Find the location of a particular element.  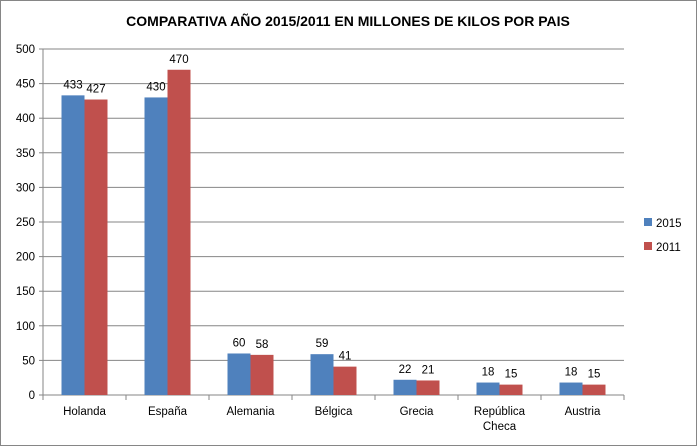

y-tick-label: 450 is located at coordinates (25, 85).